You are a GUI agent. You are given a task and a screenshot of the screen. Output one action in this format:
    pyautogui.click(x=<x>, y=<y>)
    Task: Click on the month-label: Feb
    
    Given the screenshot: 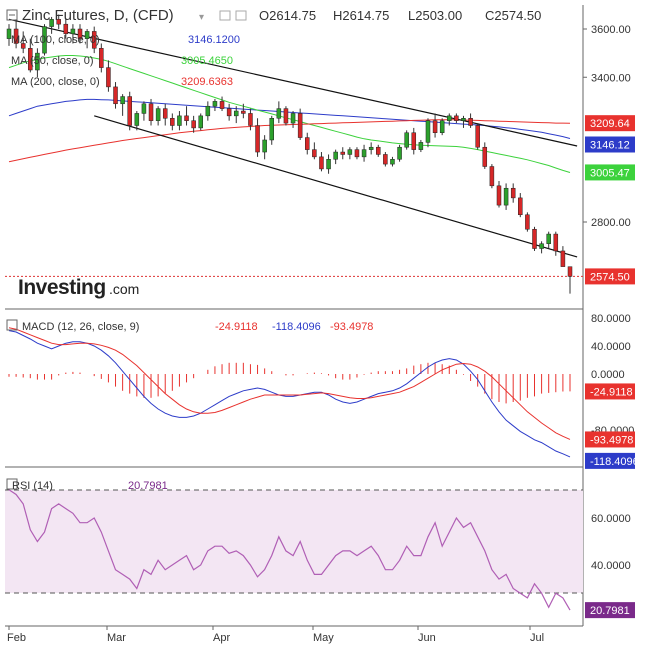 What is the action you would take?
    pyautogui.click(x=16, y=638)
    